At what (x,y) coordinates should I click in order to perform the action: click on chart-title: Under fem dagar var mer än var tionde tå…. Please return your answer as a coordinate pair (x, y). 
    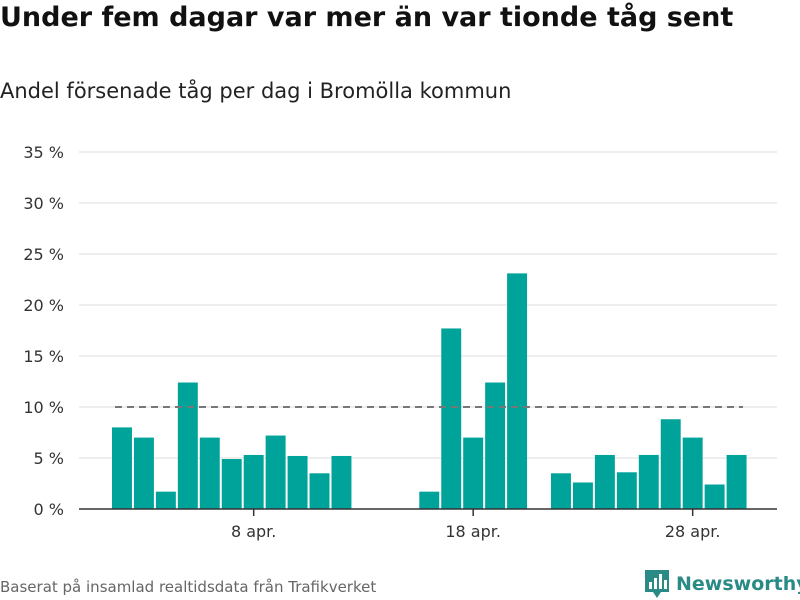
    Looking at the image, I should click on (367, 17).